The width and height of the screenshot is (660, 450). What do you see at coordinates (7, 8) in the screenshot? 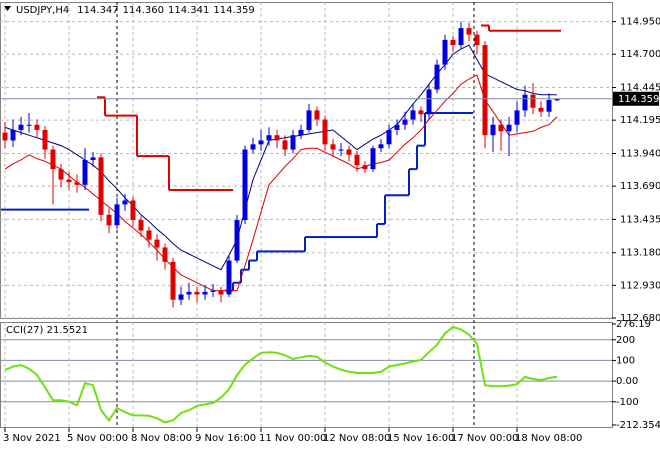
I see `header-arrow` at bounding box center [7, 8].